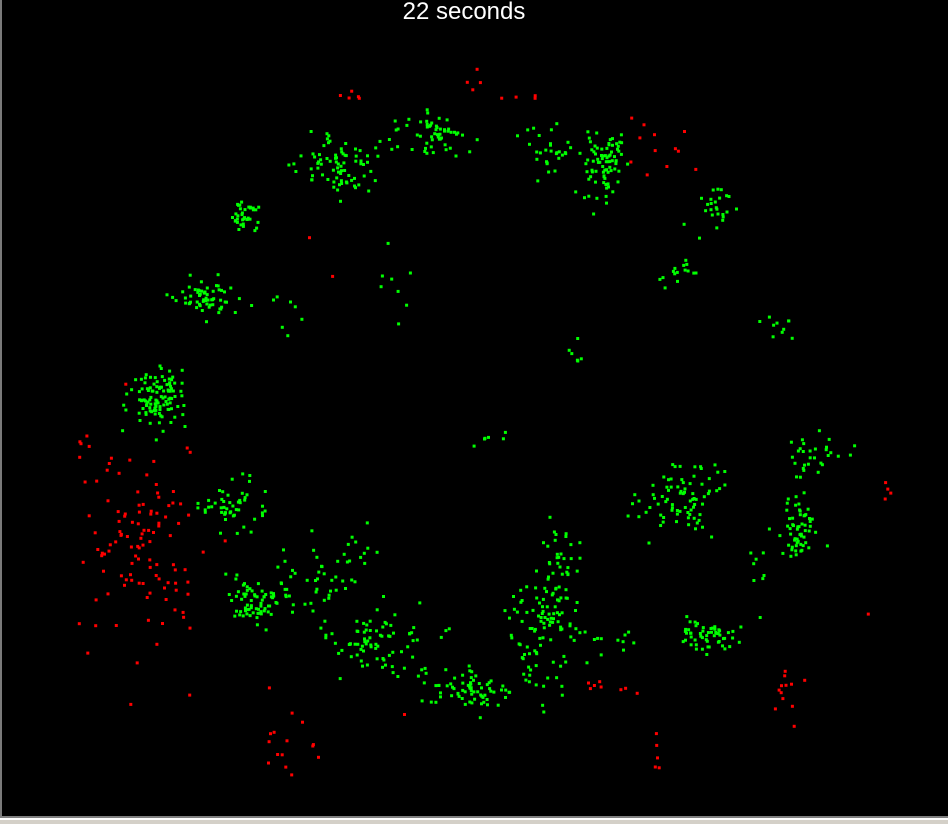 This screenshot has height=824, width=948. Describe the element at coordinates (474, 820) in the screenshot. I see `bottom-scrollbar` at that location.